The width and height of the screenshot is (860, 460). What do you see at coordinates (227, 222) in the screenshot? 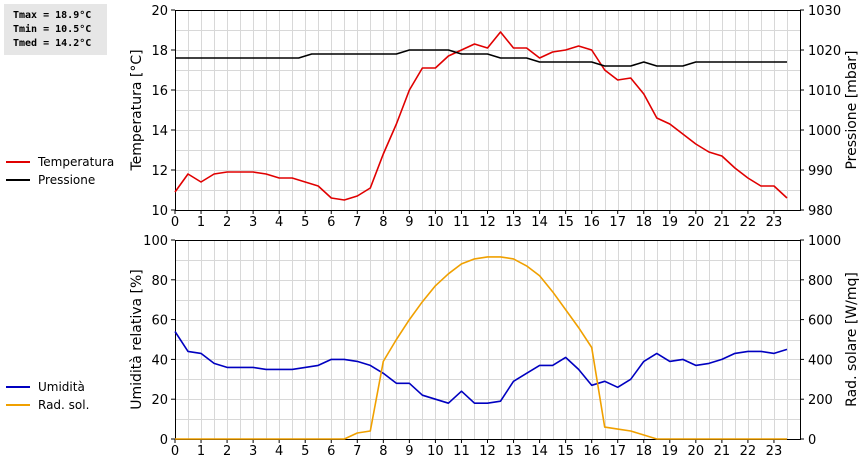
I see `top-x-tick-label: 2` at bounding box center [227, 222].